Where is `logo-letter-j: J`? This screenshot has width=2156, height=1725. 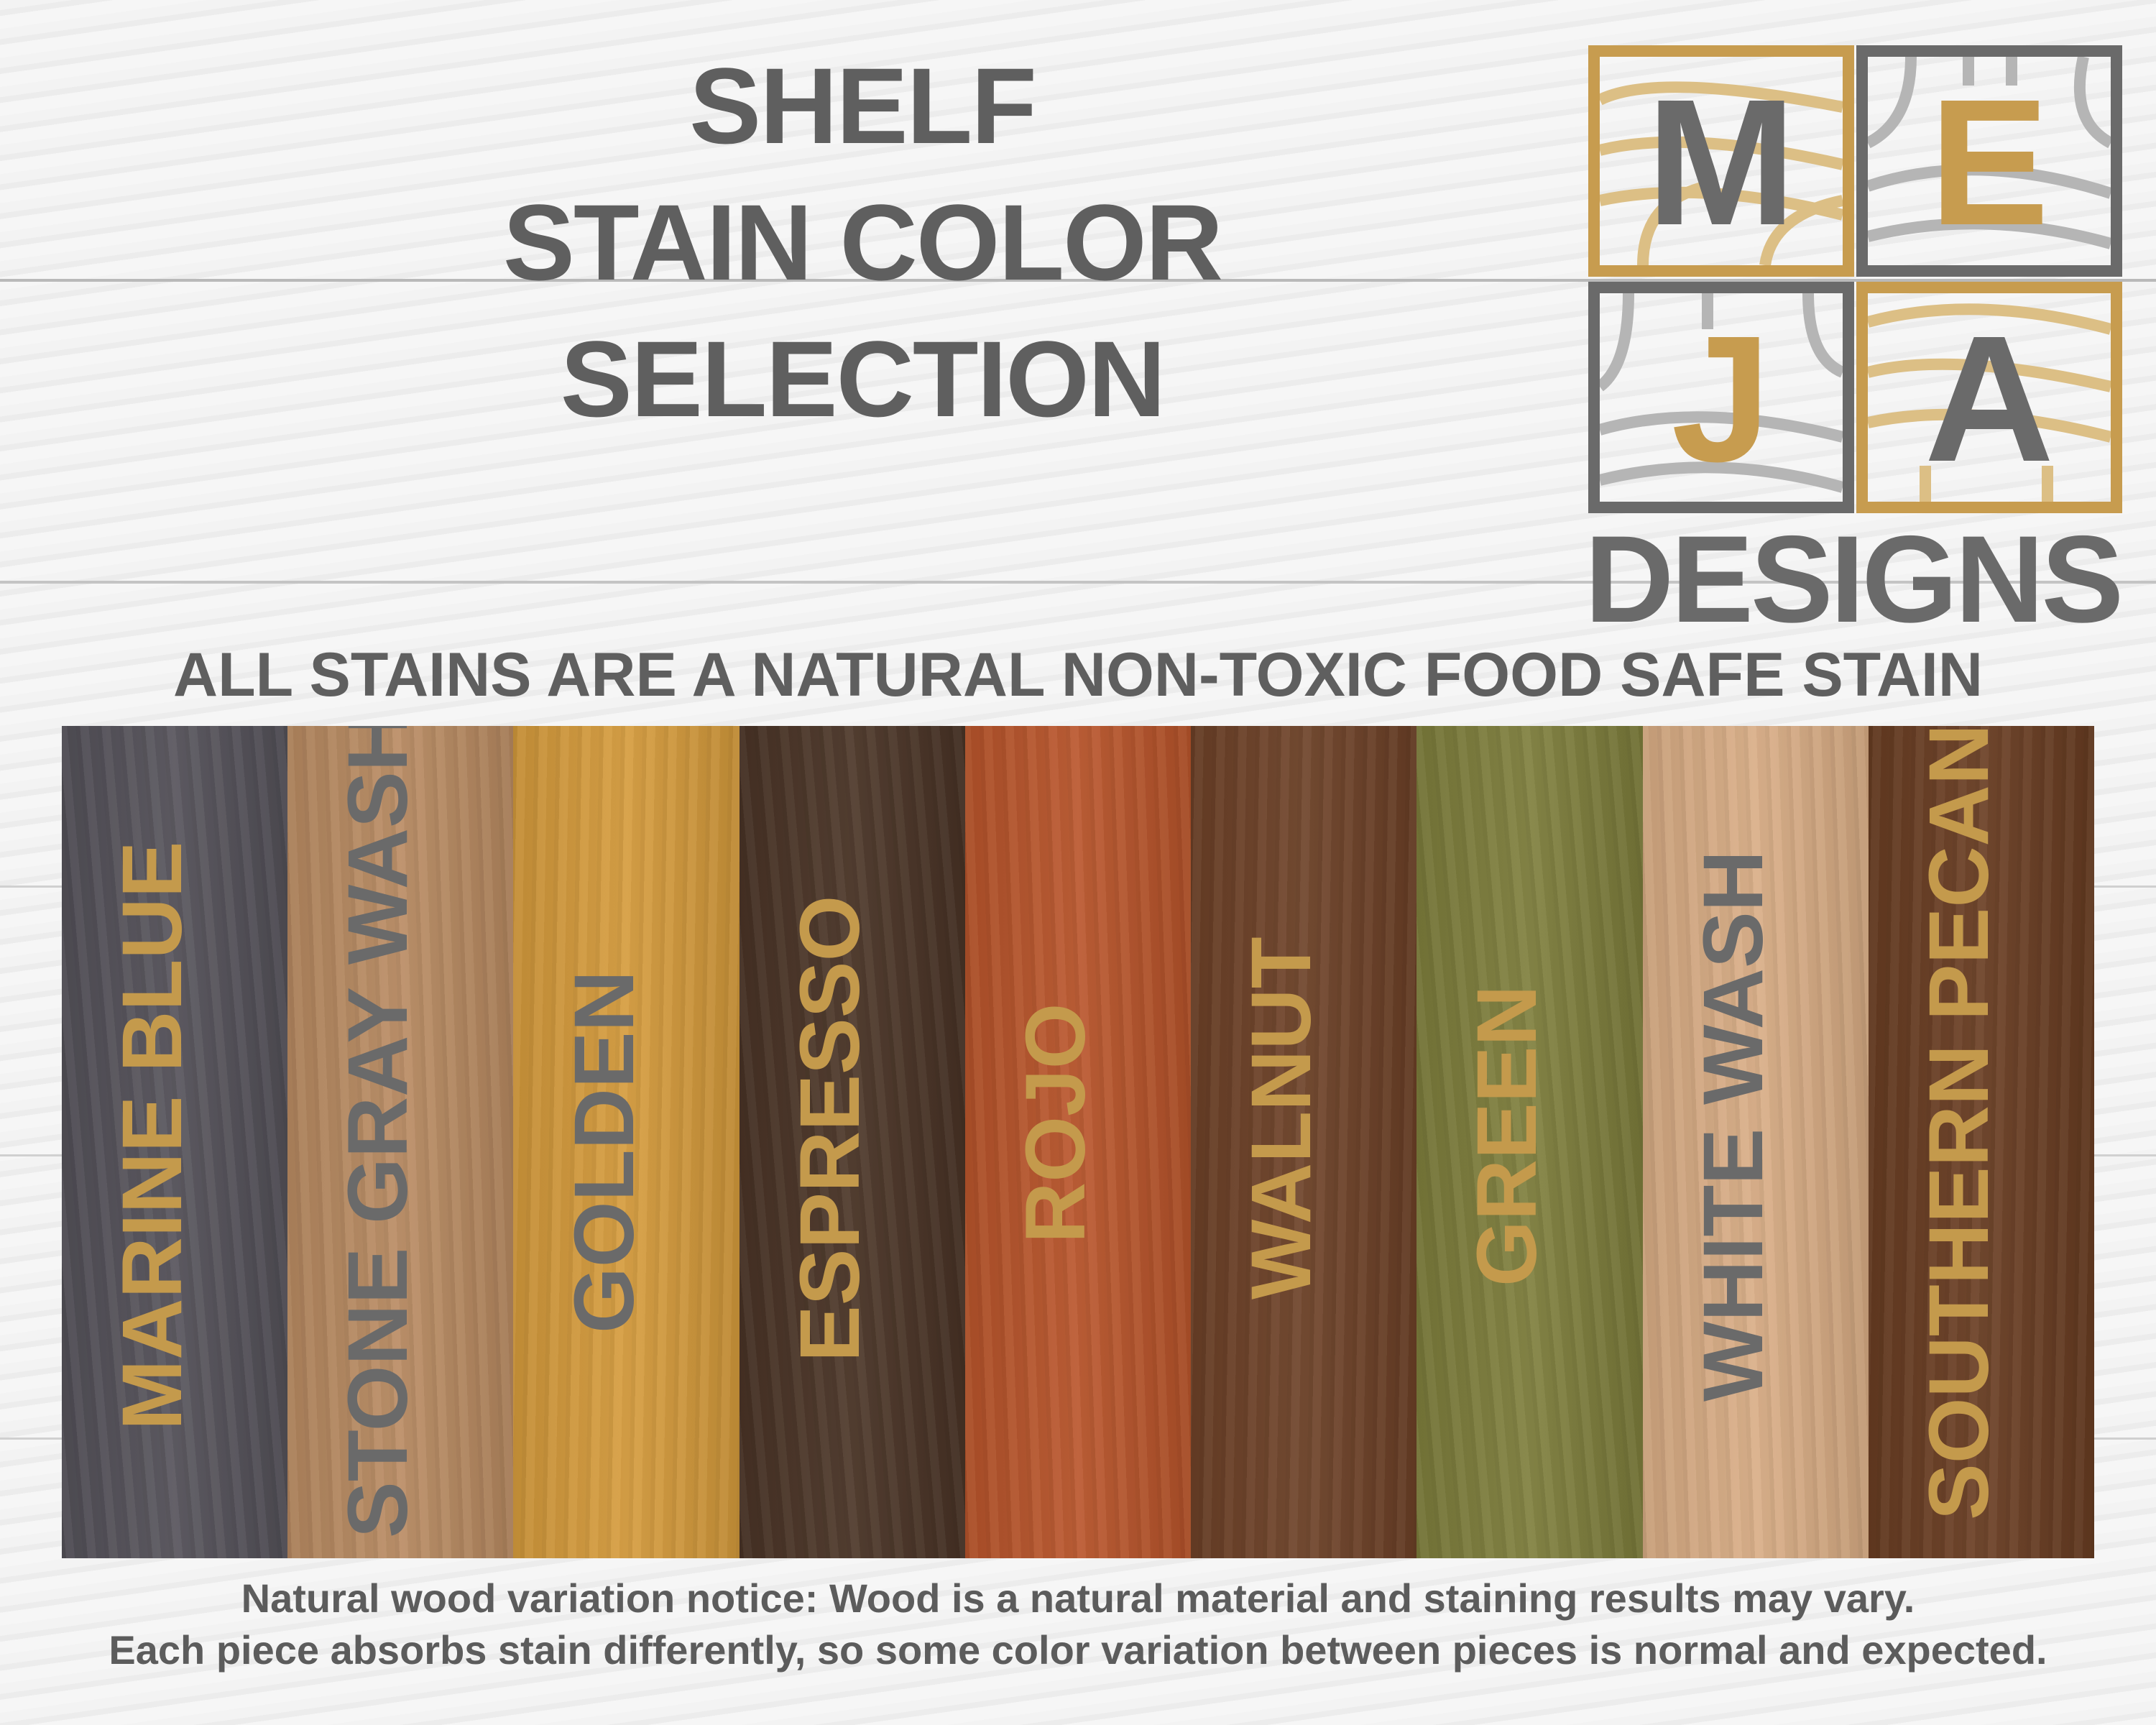 logo-letter-j: J is located at coordinates (1721, 398).